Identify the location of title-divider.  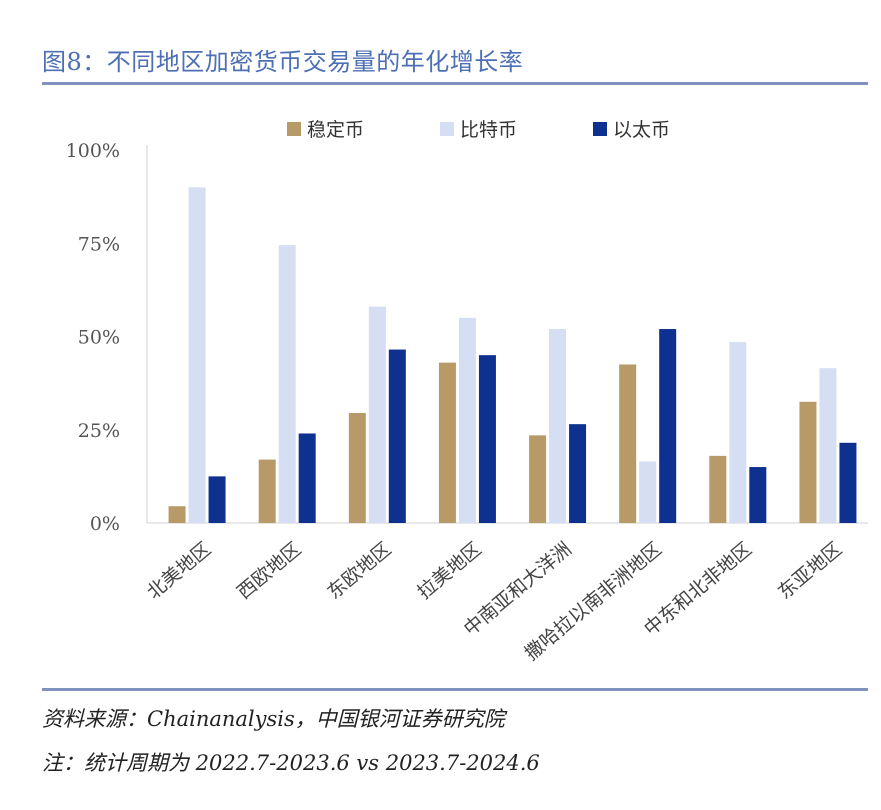
(455, 83).